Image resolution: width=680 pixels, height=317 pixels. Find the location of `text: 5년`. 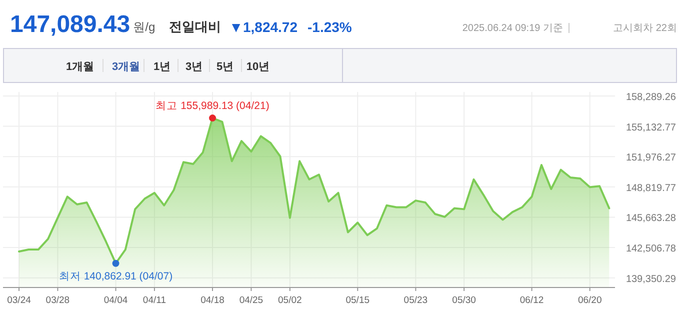

text: 5년 is located at coordinates (225, 67).